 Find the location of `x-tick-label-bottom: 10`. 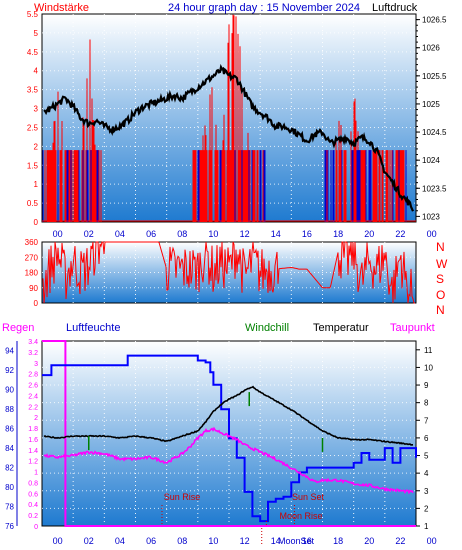

x-tick-label-bottom: 10 is located at coordinates (213, 541).